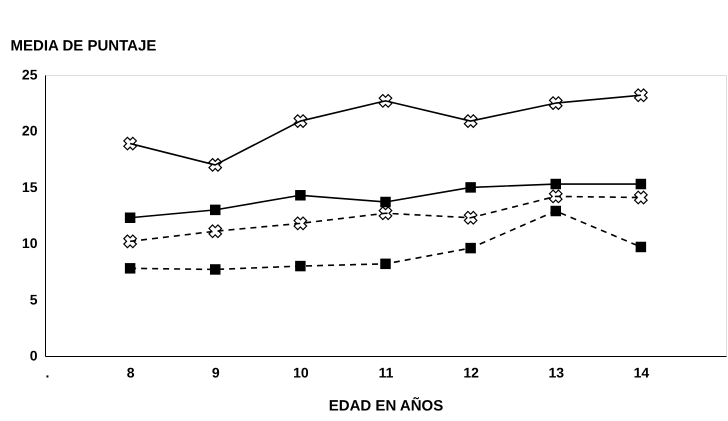 The width and height of the screenshot is (728, 421). I want to click on y-tick-label: 25, so click(30, 74).